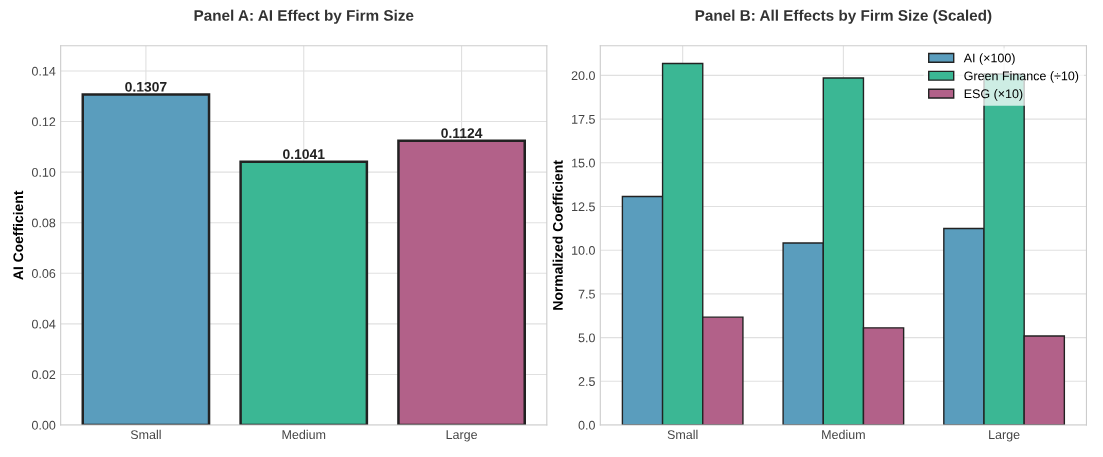  Describe the element at coordinates (43, 324) in the screenshot. I see `y-tick-label: 0.04` at that location.